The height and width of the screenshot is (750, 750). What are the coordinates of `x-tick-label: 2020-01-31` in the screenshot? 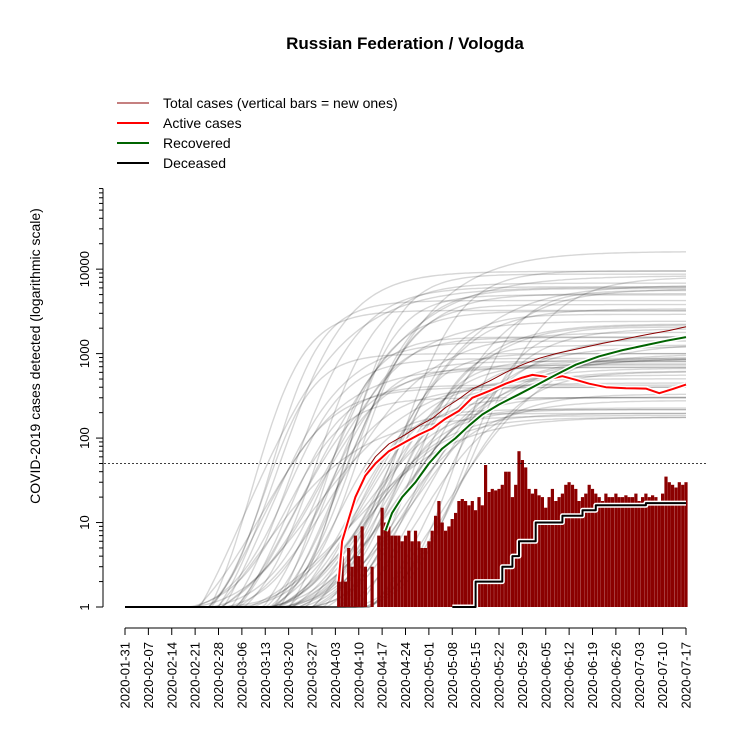 It's located at (125, 675).